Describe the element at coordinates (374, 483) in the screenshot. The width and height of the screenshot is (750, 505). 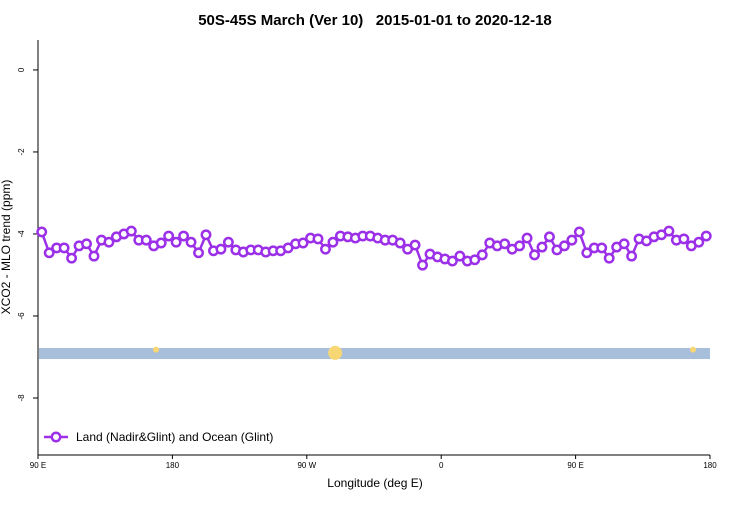
I see `x-axis-label: Longitude (deg E)` at that location.